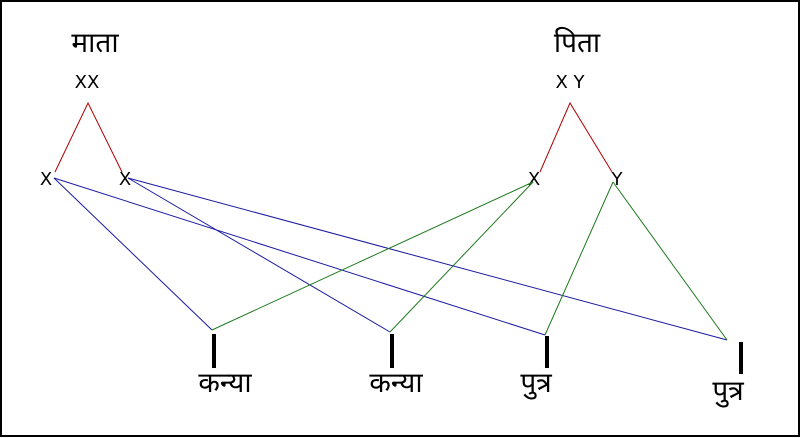 This screenshot has width=800, height=438. I want to click on genotype: X Y, so click(570, 82).